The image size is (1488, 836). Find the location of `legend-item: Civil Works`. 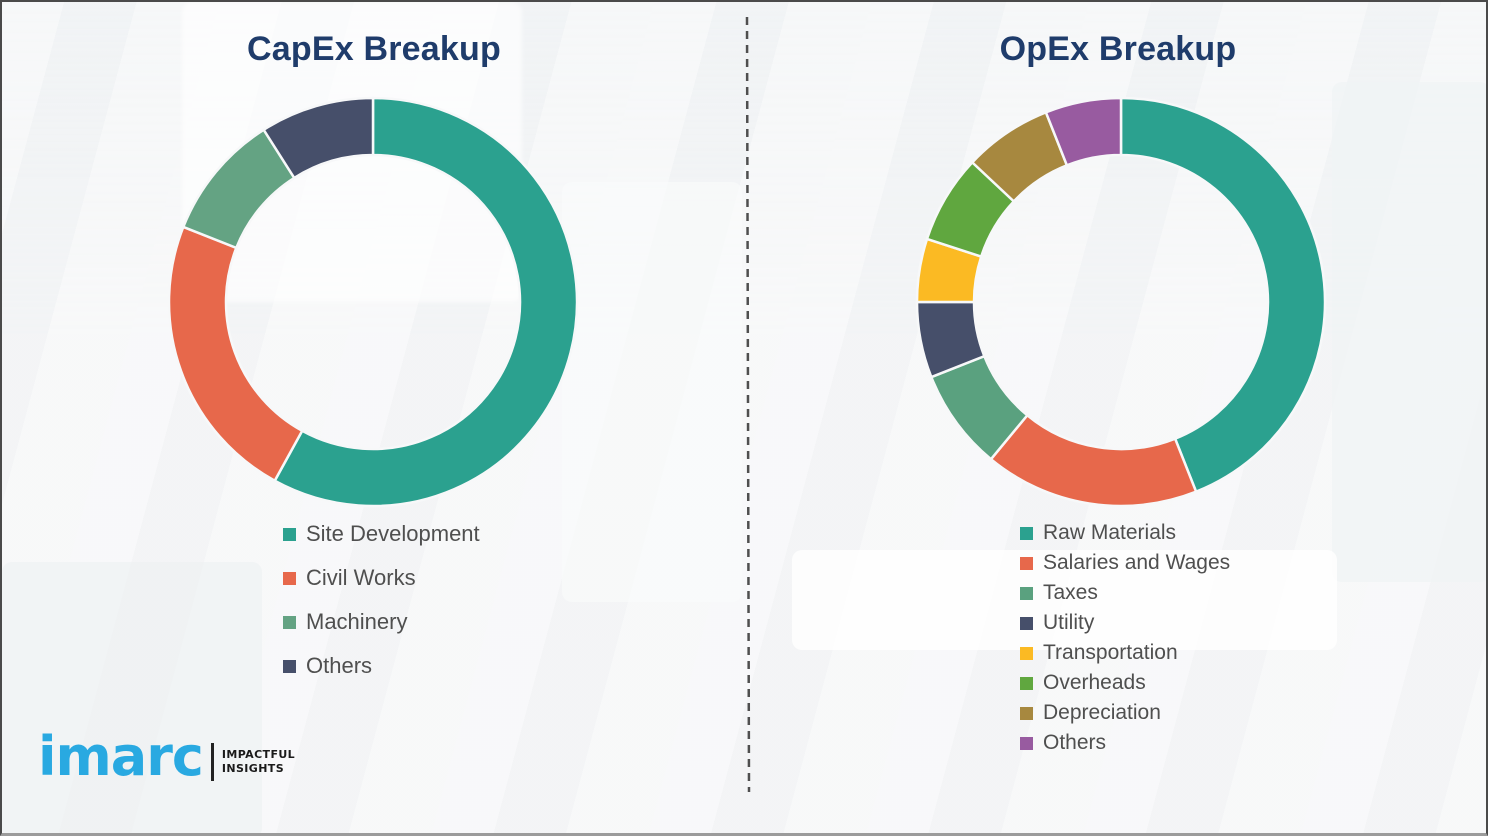

legend-item: Civil Works is located at coordinates (381, 578).